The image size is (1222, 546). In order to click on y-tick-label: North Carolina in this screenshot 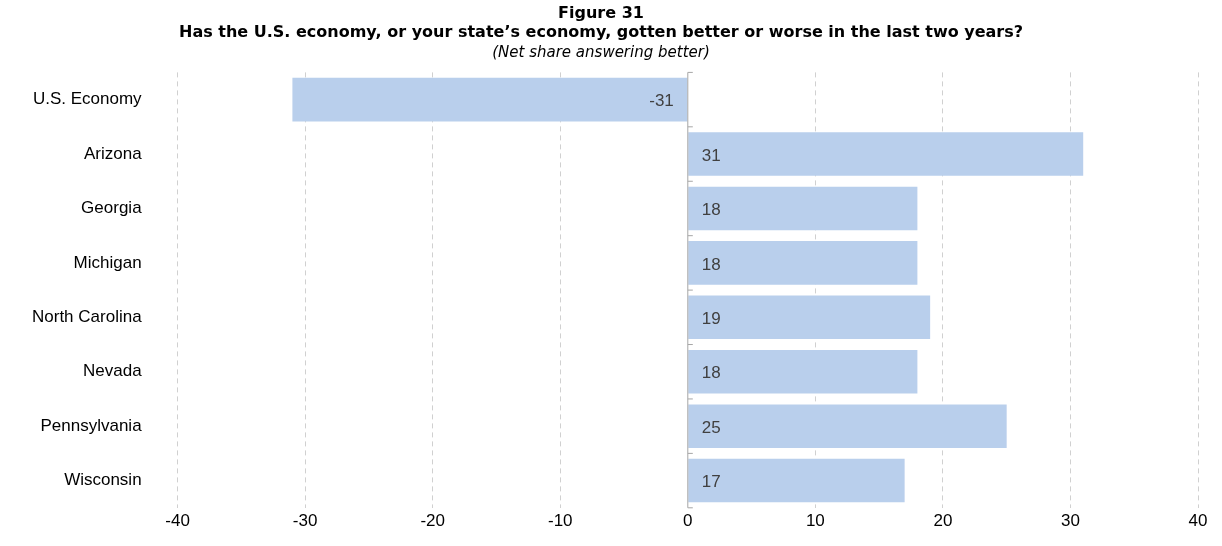, I will do `click(87, 316)`.